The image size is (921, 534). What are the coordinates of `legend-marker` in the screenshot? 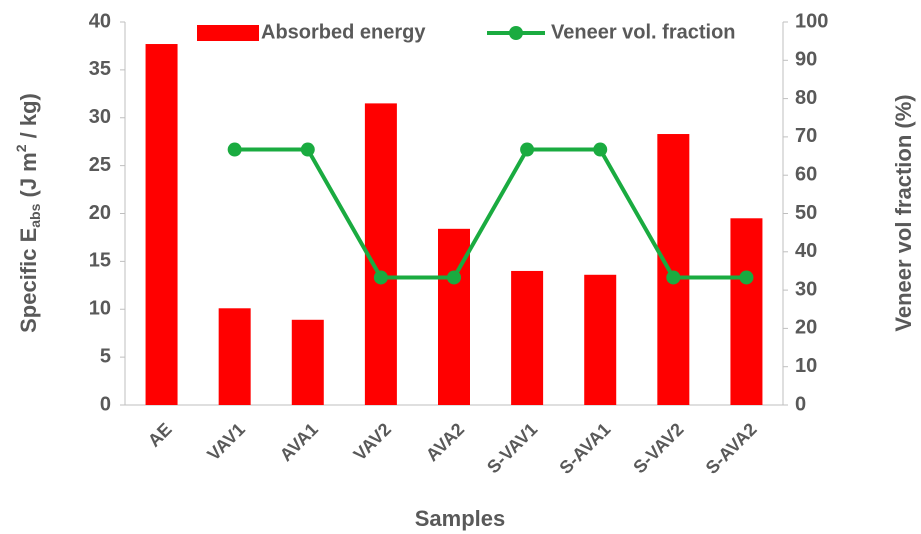 It's located at (516, 33).